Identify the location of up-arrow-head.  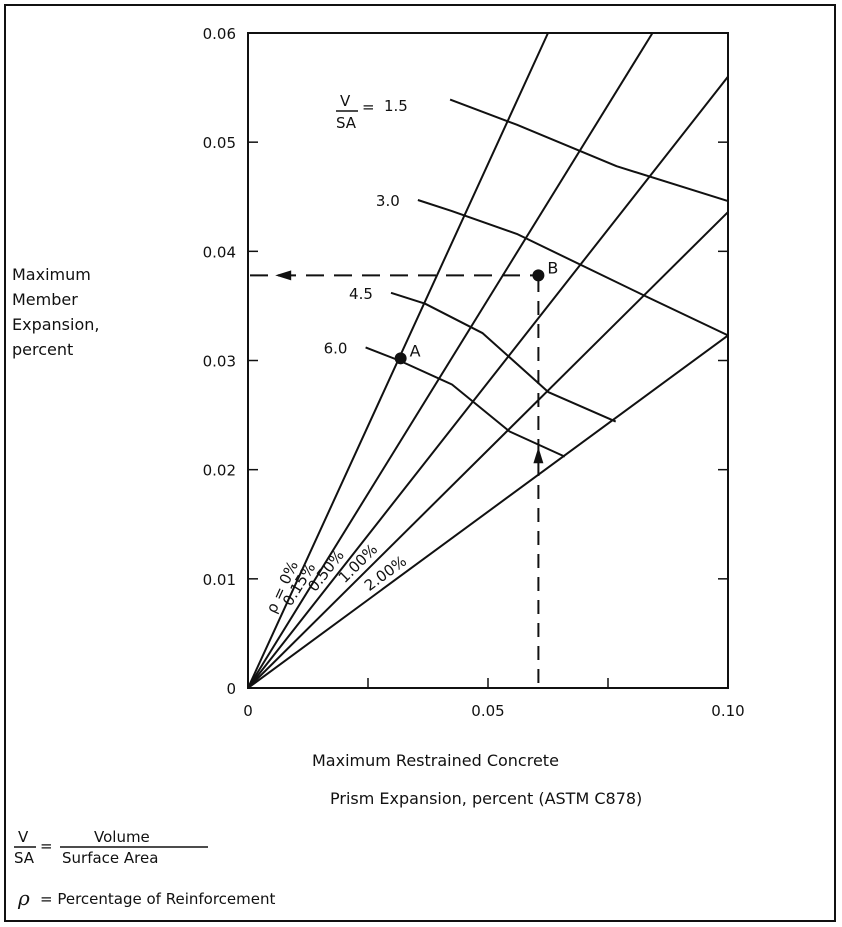
(538, 455).